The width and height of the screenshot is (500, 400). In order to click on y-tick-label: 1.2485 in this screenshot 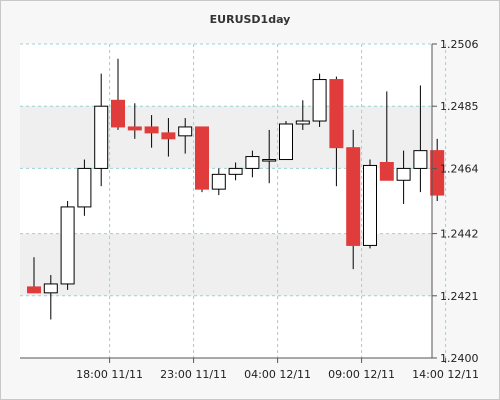, I will do `click(459, 106)`.